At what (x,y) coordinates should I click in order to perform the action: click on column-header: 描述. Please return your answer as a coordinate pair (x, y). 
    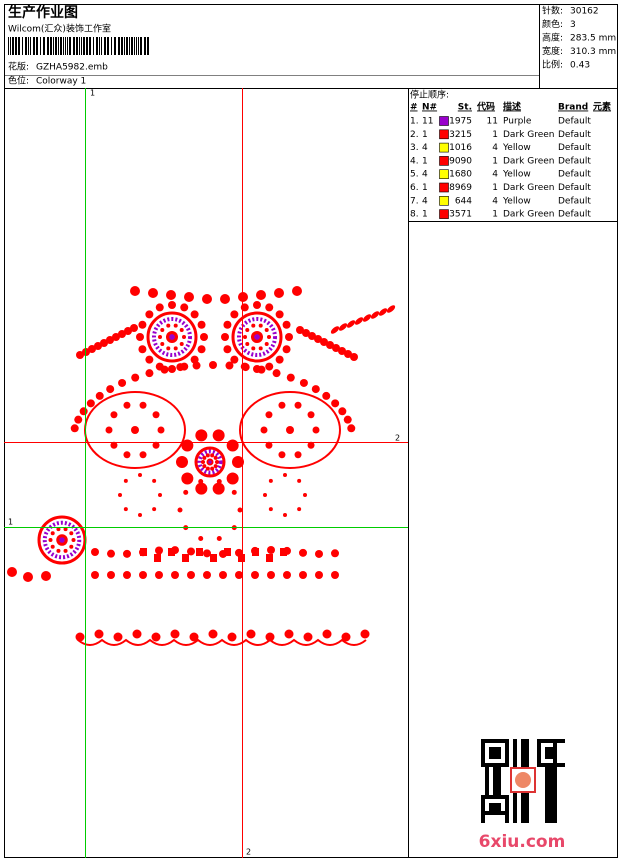
    Looking at the image, I should click on (512, 107).